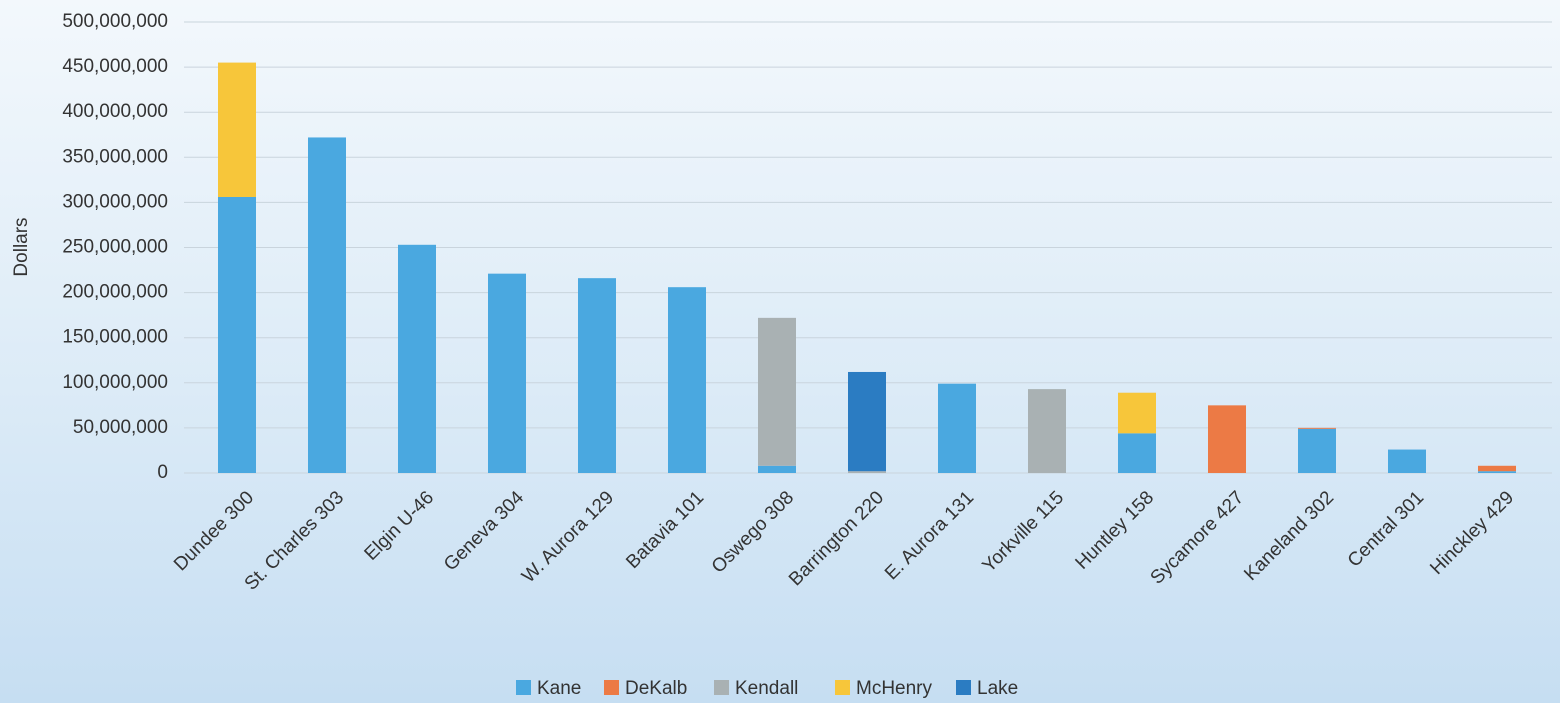 The width and height of the screenshot is (1560, 703). What do you see at coordinates (836, 538) in the screenshot?
I see `x-tick-label: Barrington 220` at bounding box center [836, 538].